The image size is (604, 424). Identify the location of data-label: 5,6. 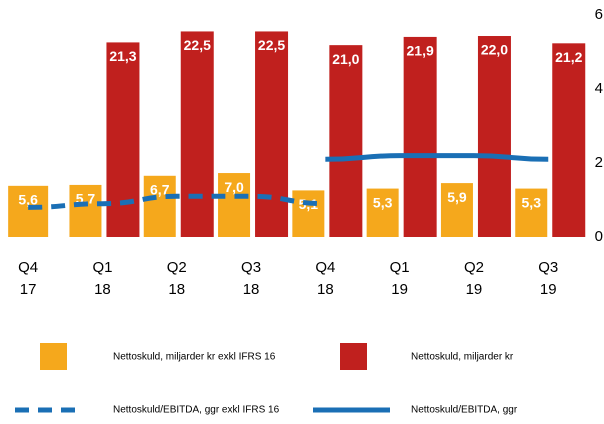
(28, 200).